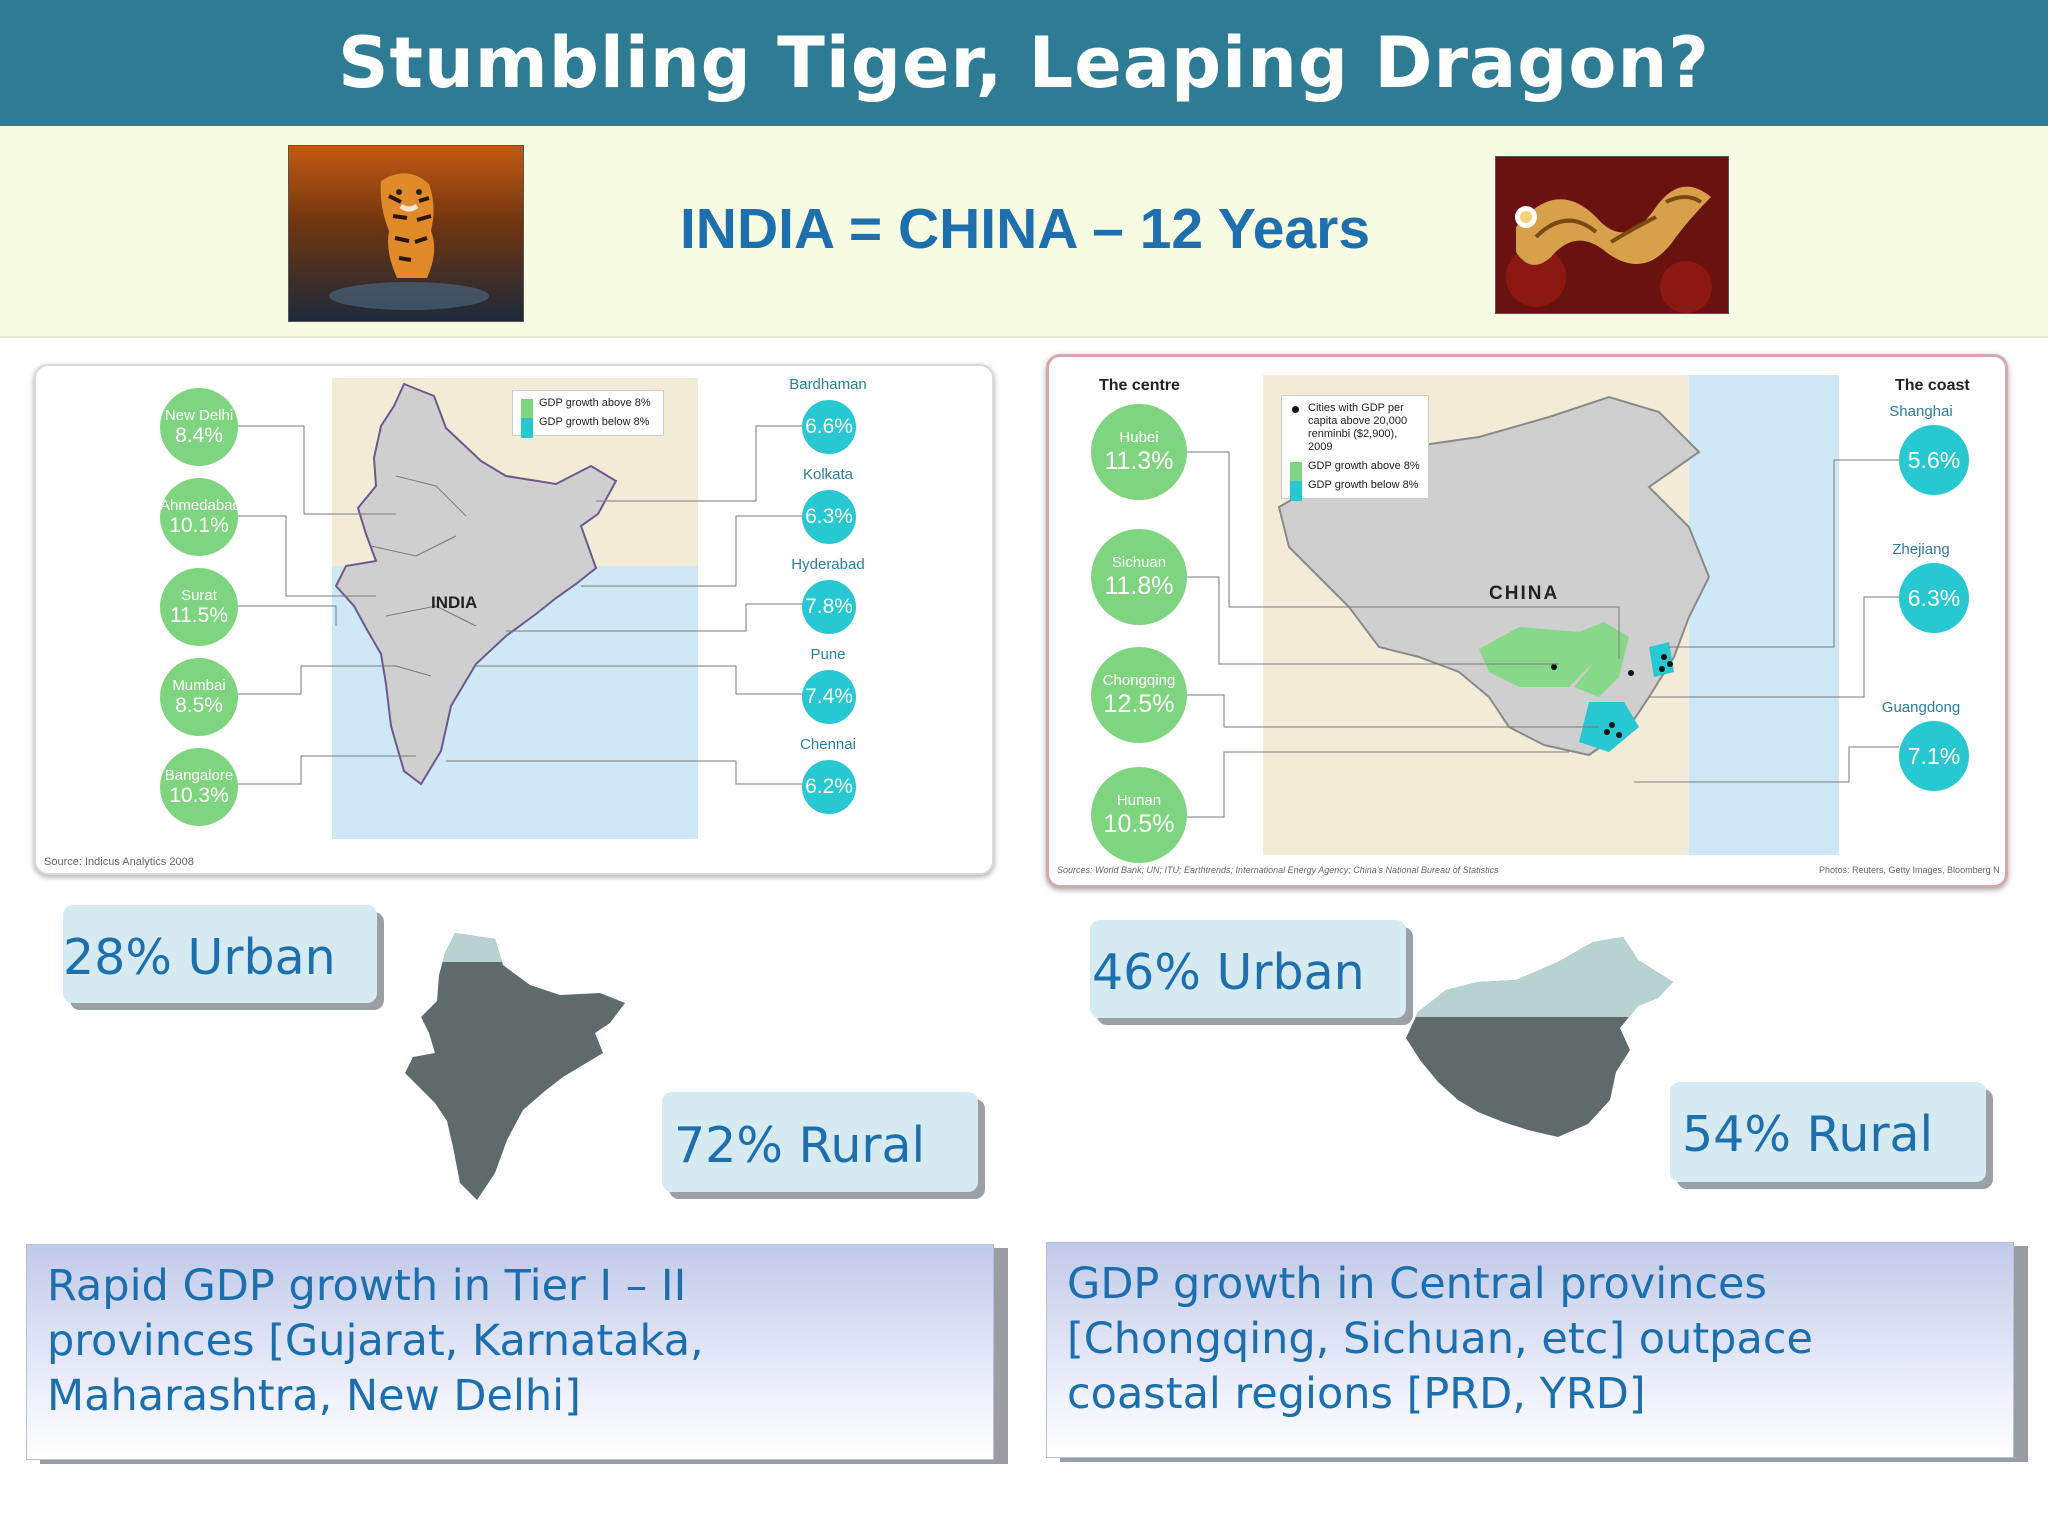 Image resolution: width=2048 pixels, height=1536 pixels. I want to click on city-bubble-bangalore: Bangalore 10.3%, so click(199, 787).